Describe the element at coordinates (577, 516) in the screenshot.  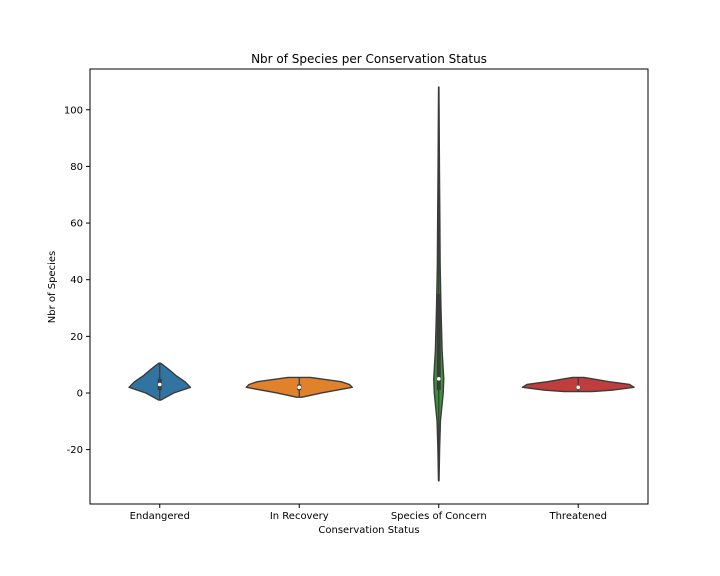
I see `x-tick-label: Threatened` at that location.